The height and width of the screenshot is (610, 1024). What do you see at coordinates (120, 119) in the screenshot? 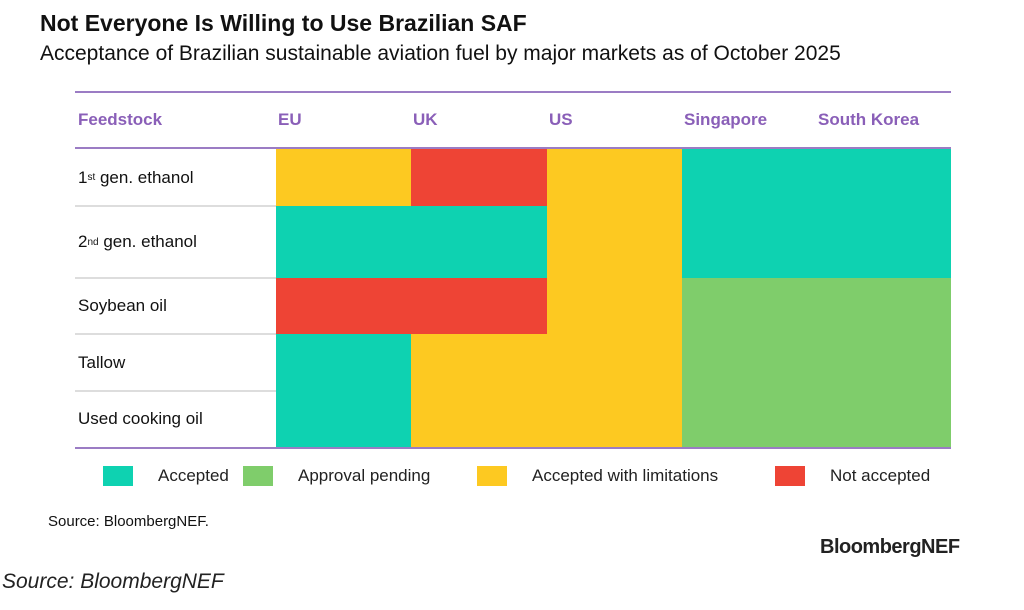
I see `row-header: Feedstock` at bounding box center [120, 119].